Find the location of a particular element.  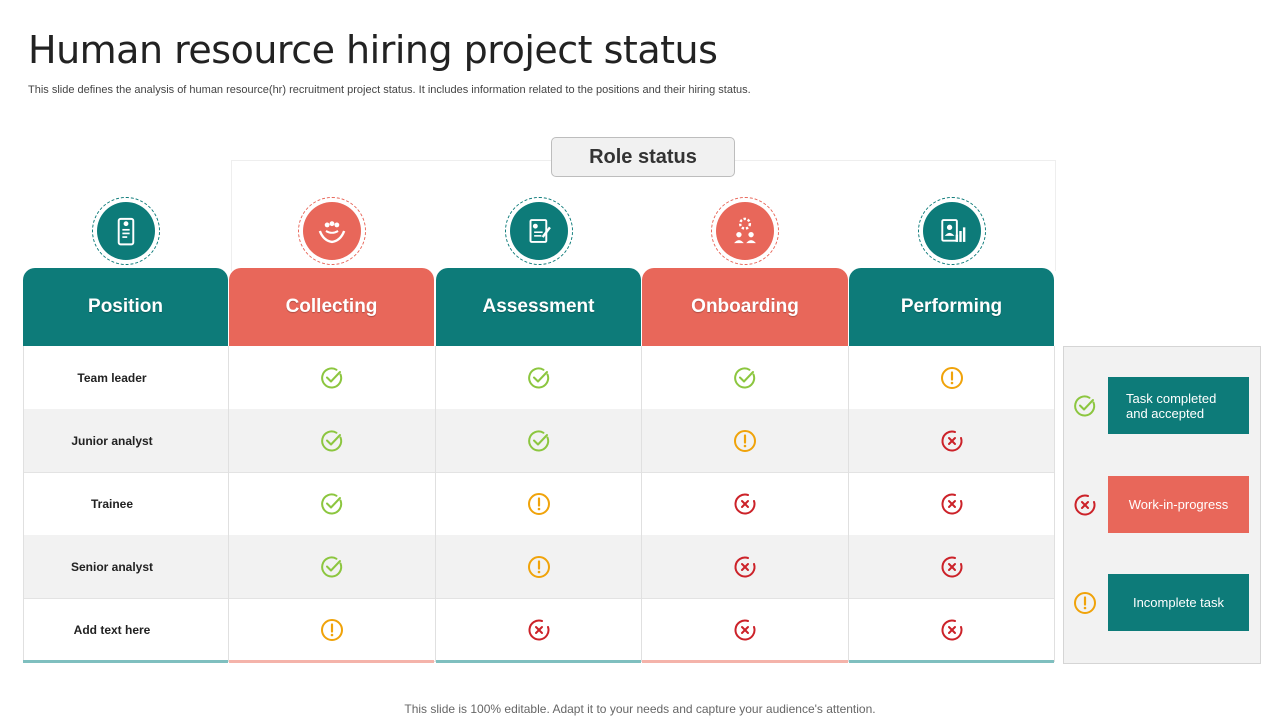

checklist-form-icon is located at coordinates (538, 231).